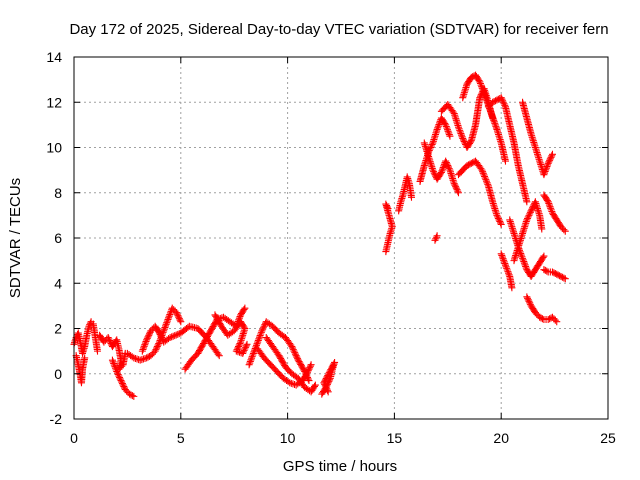 This screenshot has height=480, width=640. What do you see at coordinates (74, 438) in the screenshot?
I see `x-tick-label: 0` at bounding box center [74, 438].